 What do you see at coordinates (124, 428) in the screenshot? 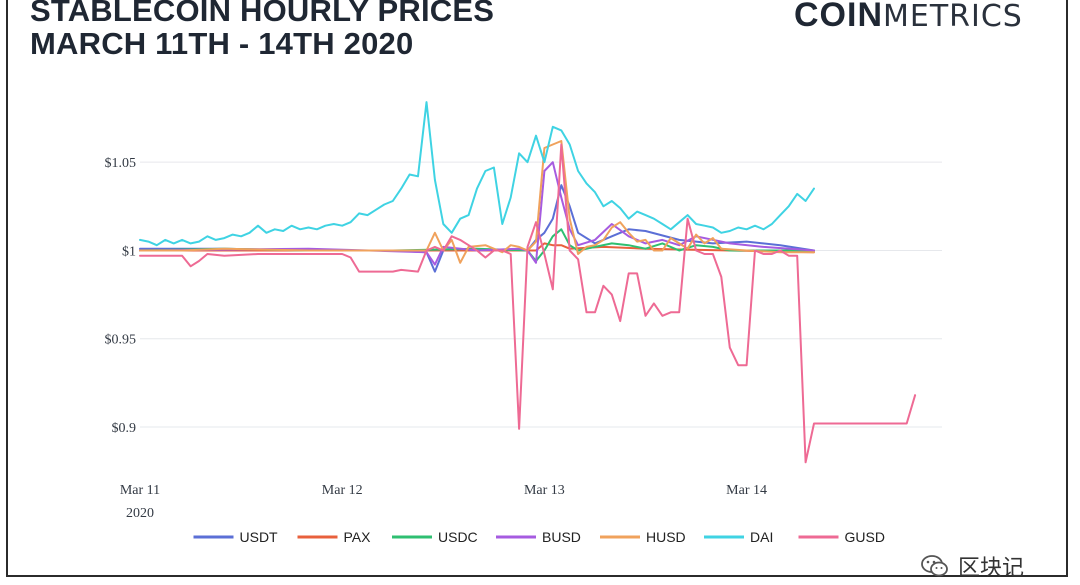
I see `y-tick-label: $0.9` at bounding box center [124, 428].